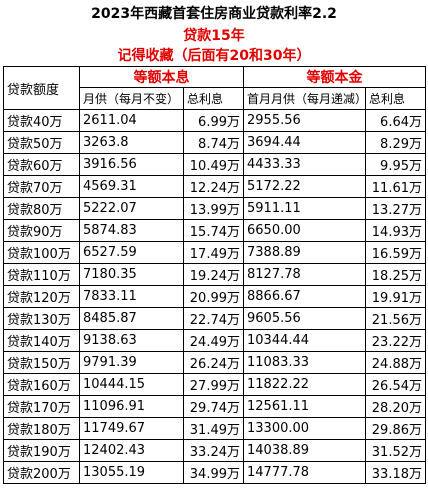 The height and width of the screenshot is (493, 428). Describe the element at coordinates (395, 296) in the screenshot. I see `interest-cell: 19.91万` at that location.